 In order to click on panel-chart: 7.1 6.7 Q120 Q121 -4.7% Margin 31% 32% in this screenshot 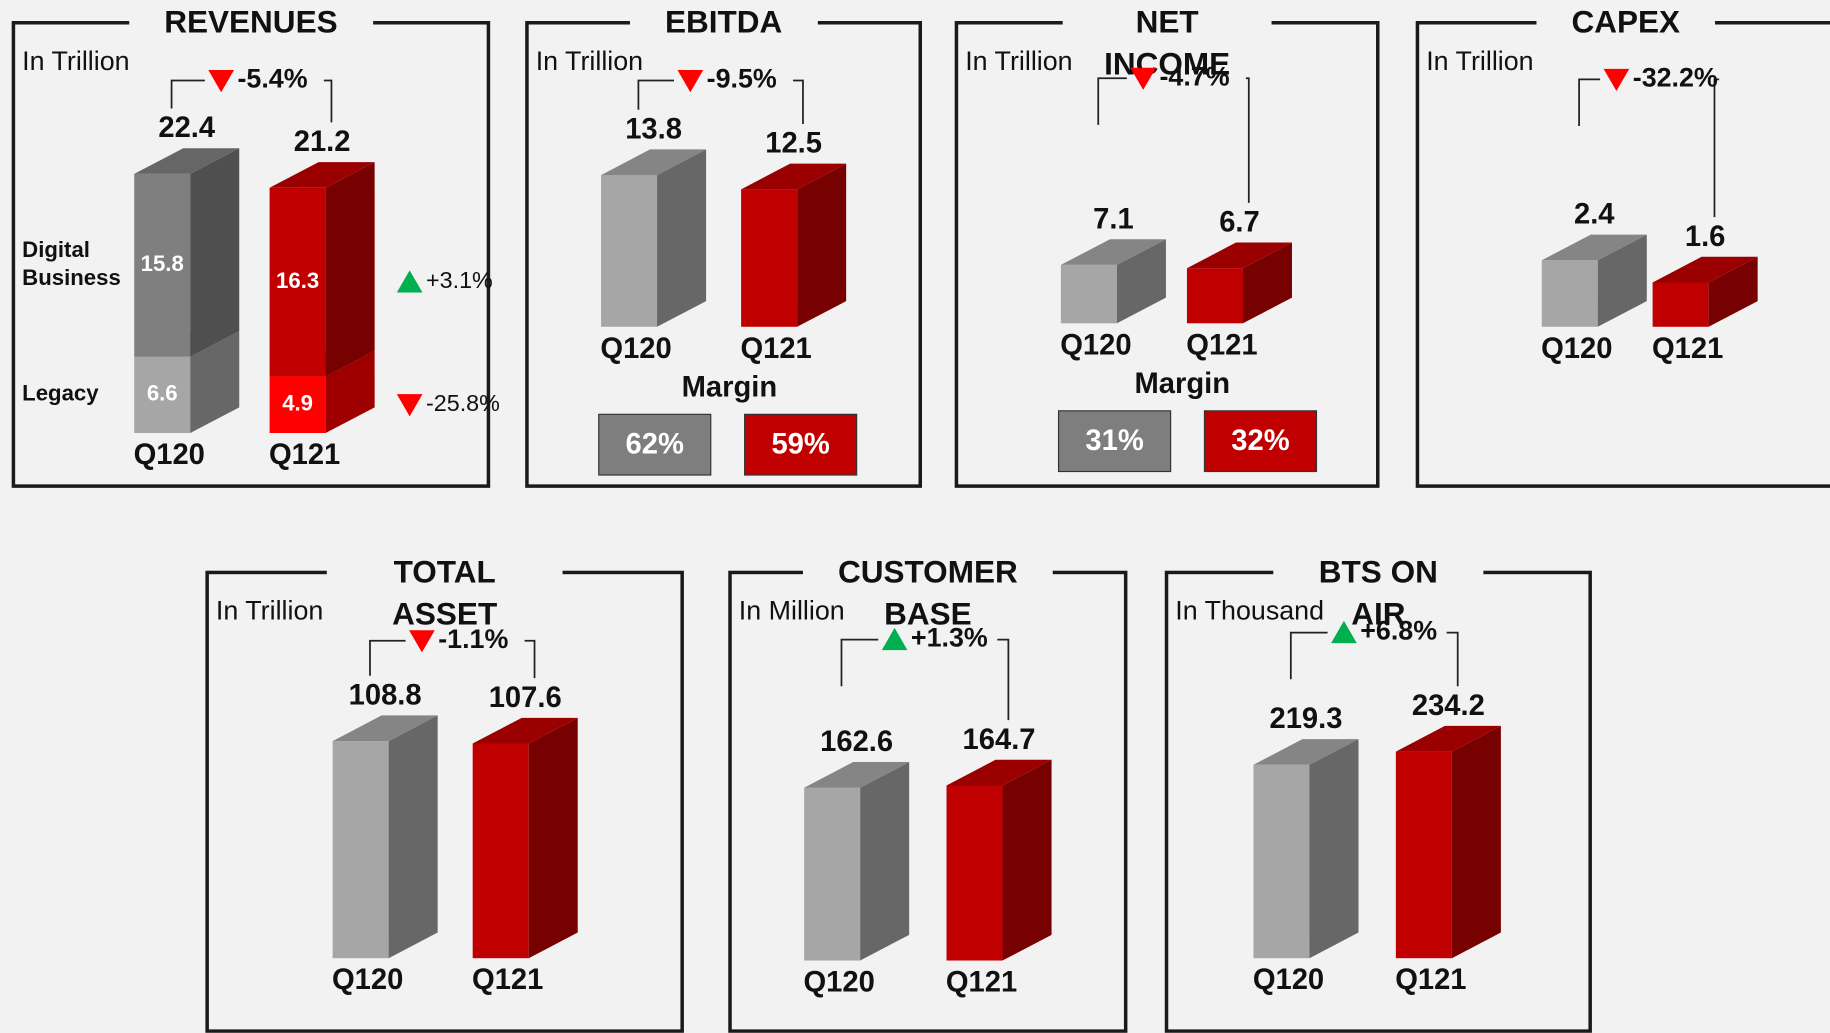, I will do `click(1187, 267)`.